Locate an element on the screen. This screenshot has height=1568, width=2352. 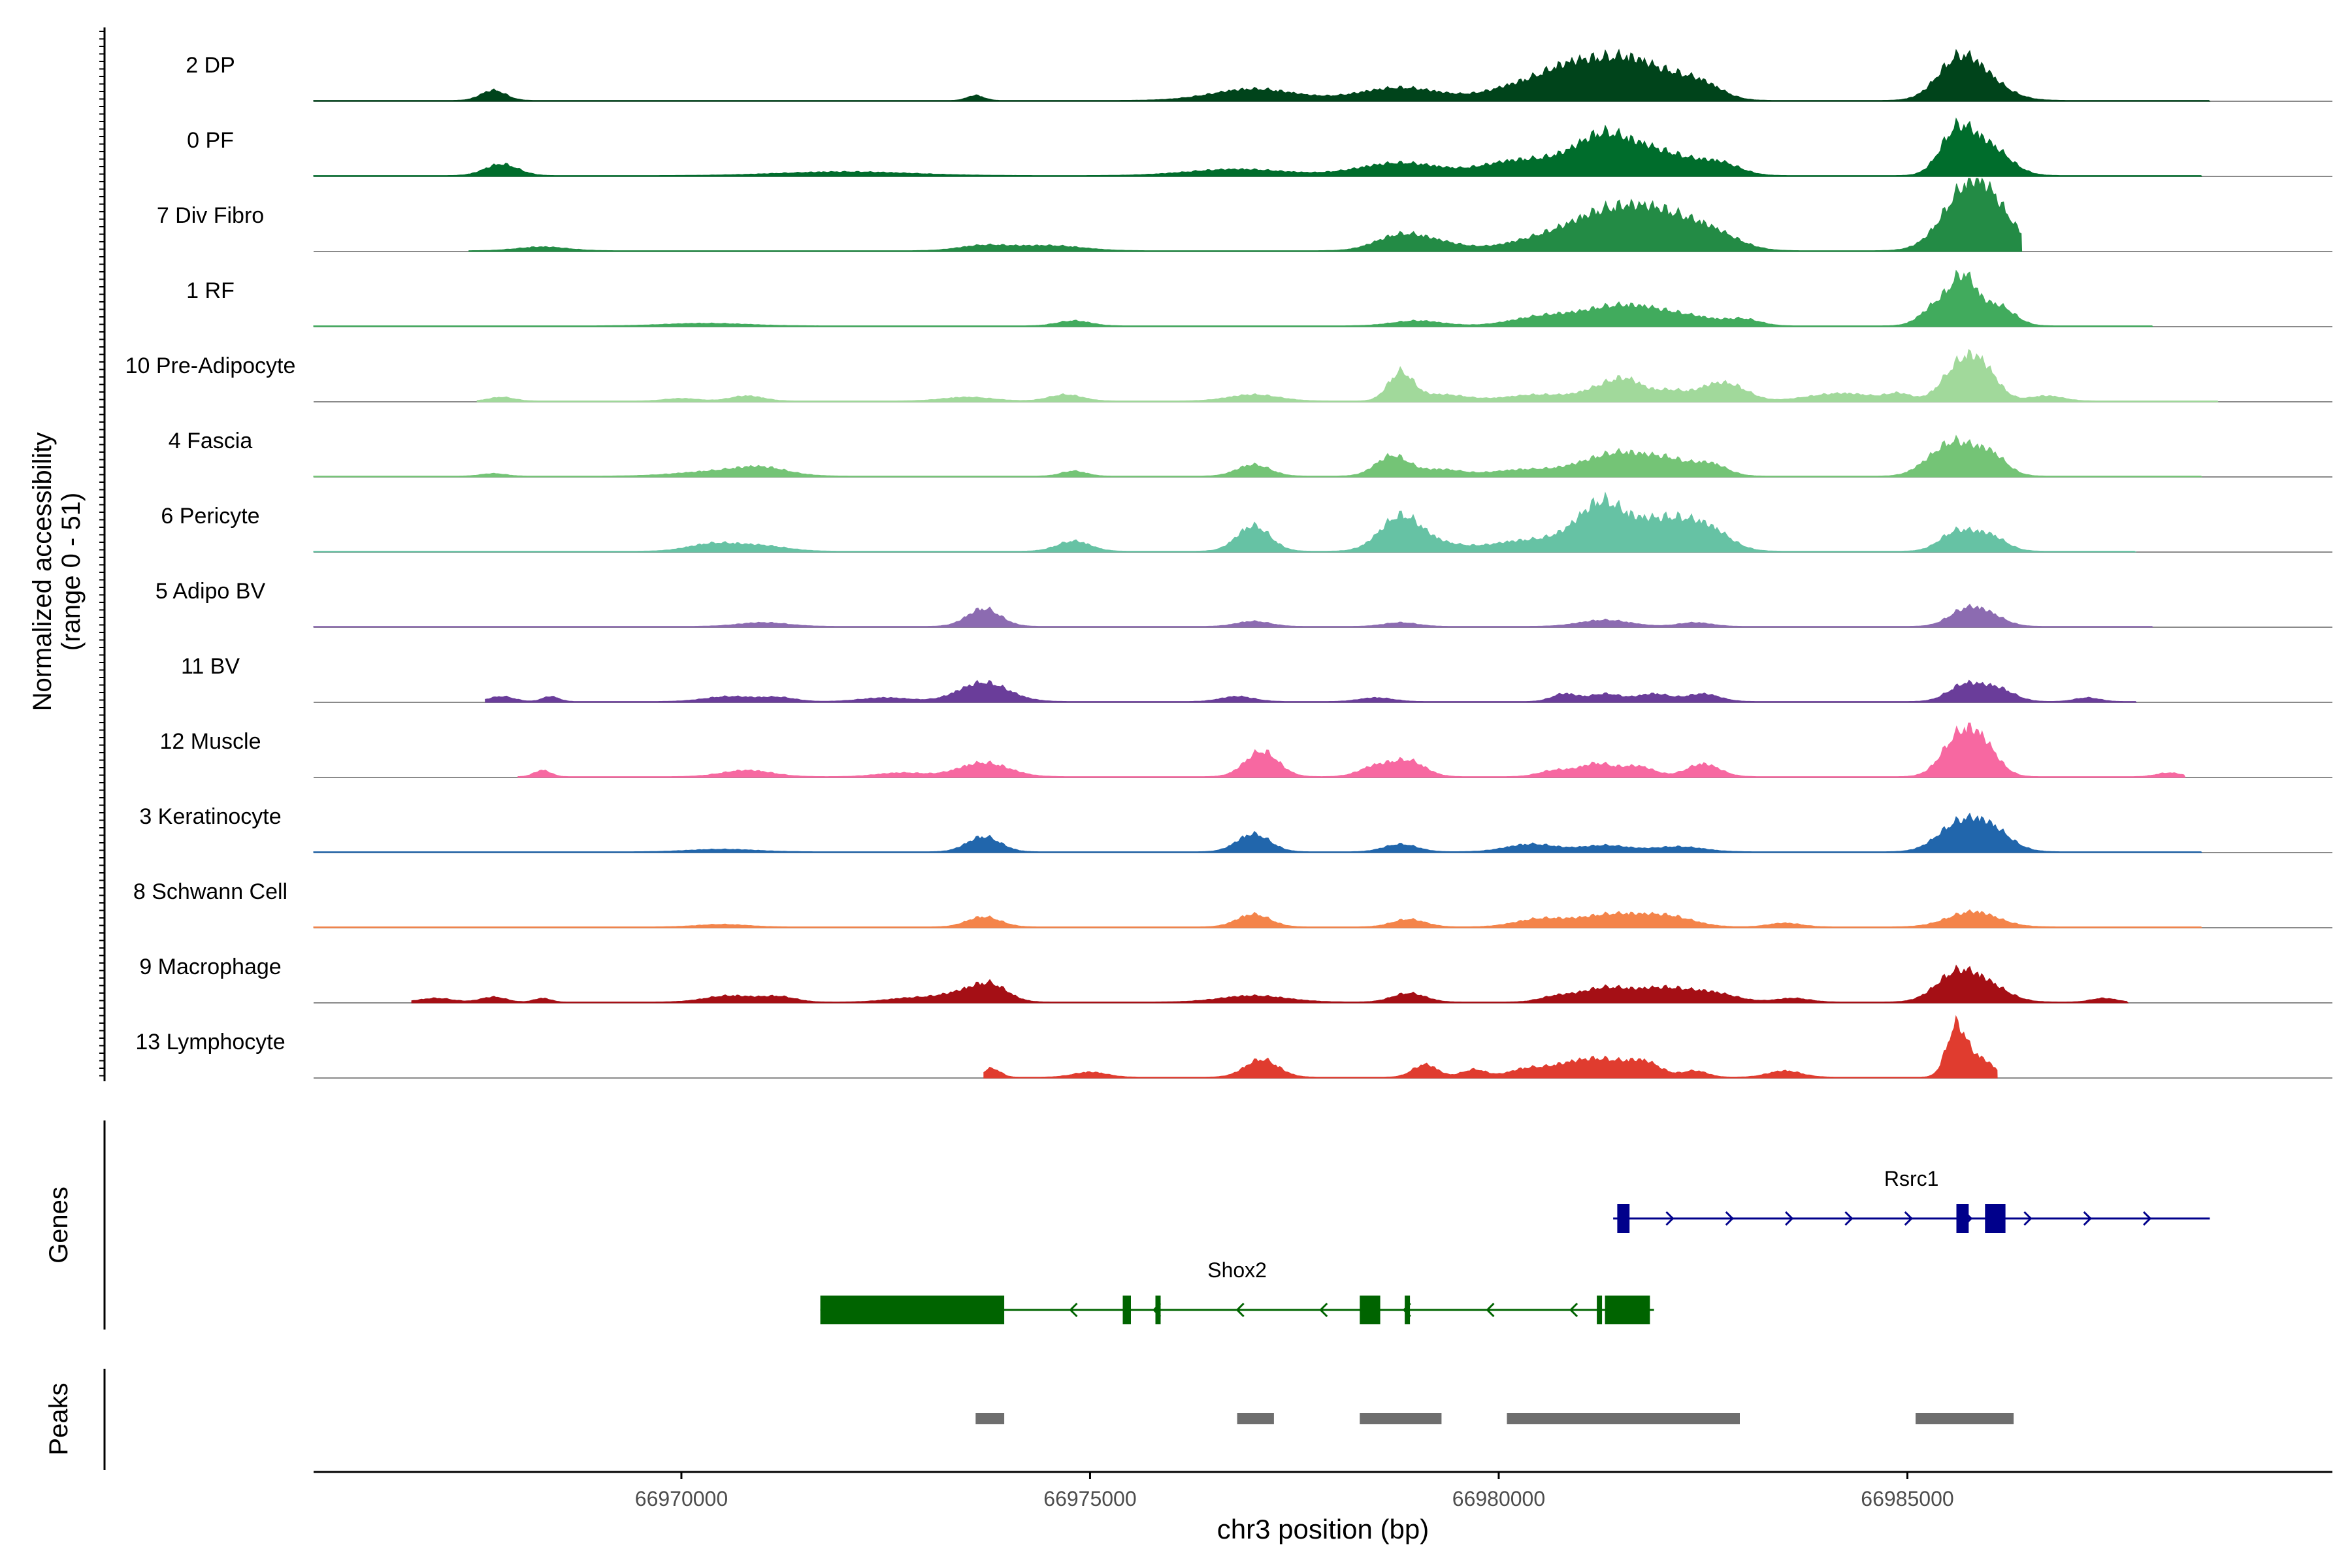
genes-panel: Genes Rsrc1 Shox2 is located at coordinates (1127, 1225).